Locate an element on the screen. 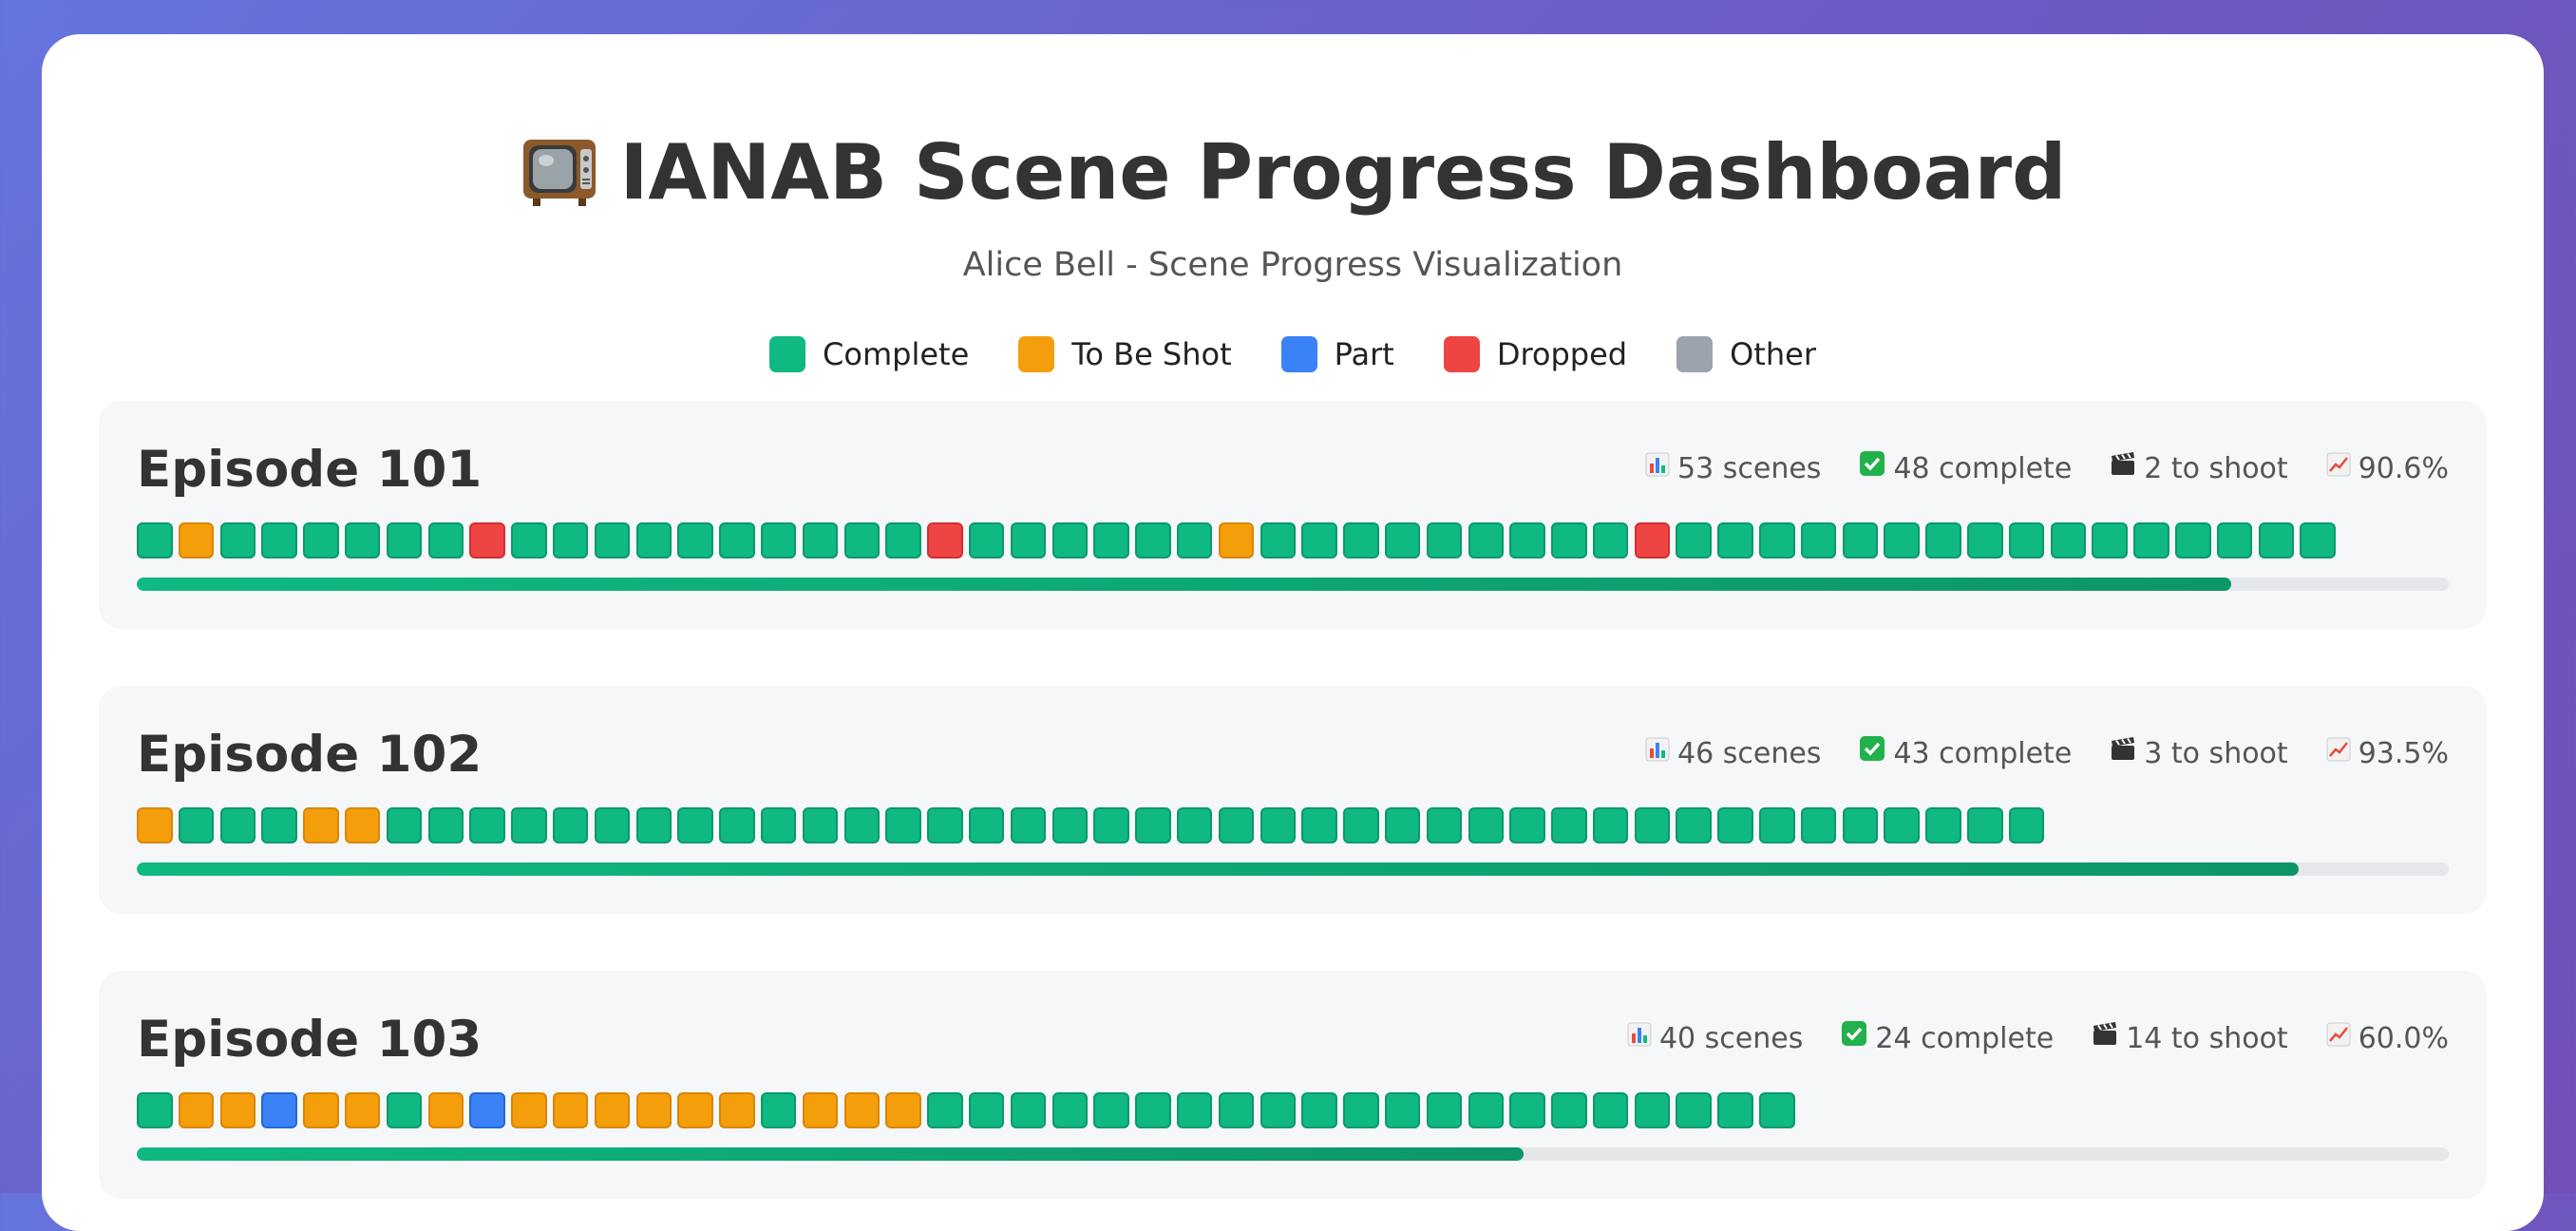  scene-block-dropped is located at coordinates (945, 540).